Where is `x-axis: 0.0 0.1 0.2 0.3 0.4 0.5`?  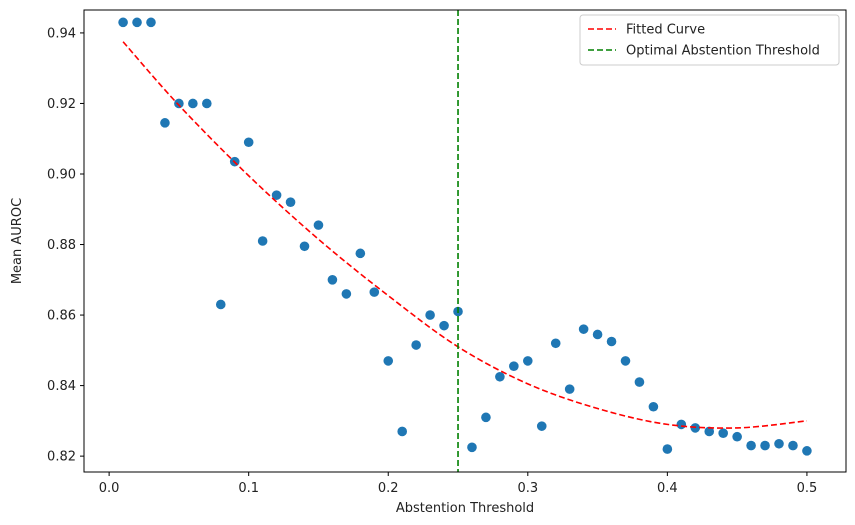
x-axis: 0.0 0.1 0.2 0.3 0.4 0.5 is located at coordinates (458, 484).